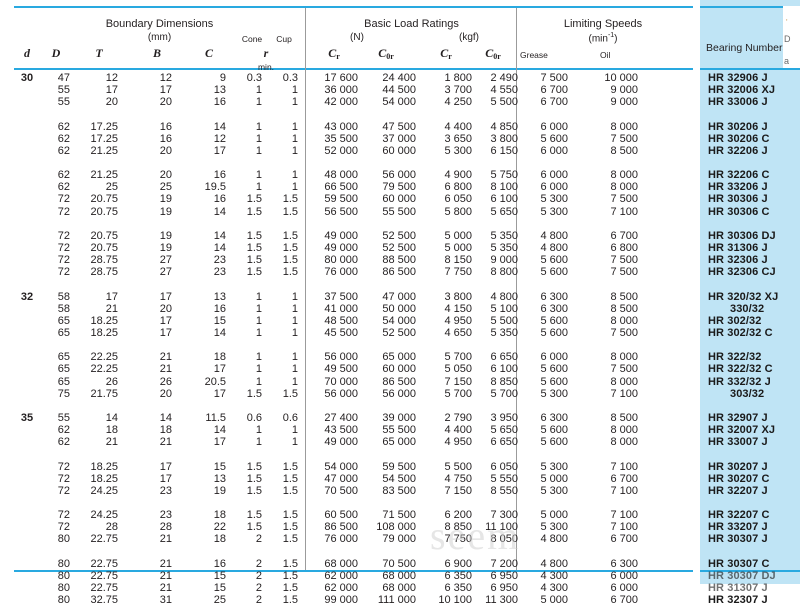  What do you see at coordinates (165, 272) in the screenshot?
I see `cell-B: 27` at bounding box center [165, 272].